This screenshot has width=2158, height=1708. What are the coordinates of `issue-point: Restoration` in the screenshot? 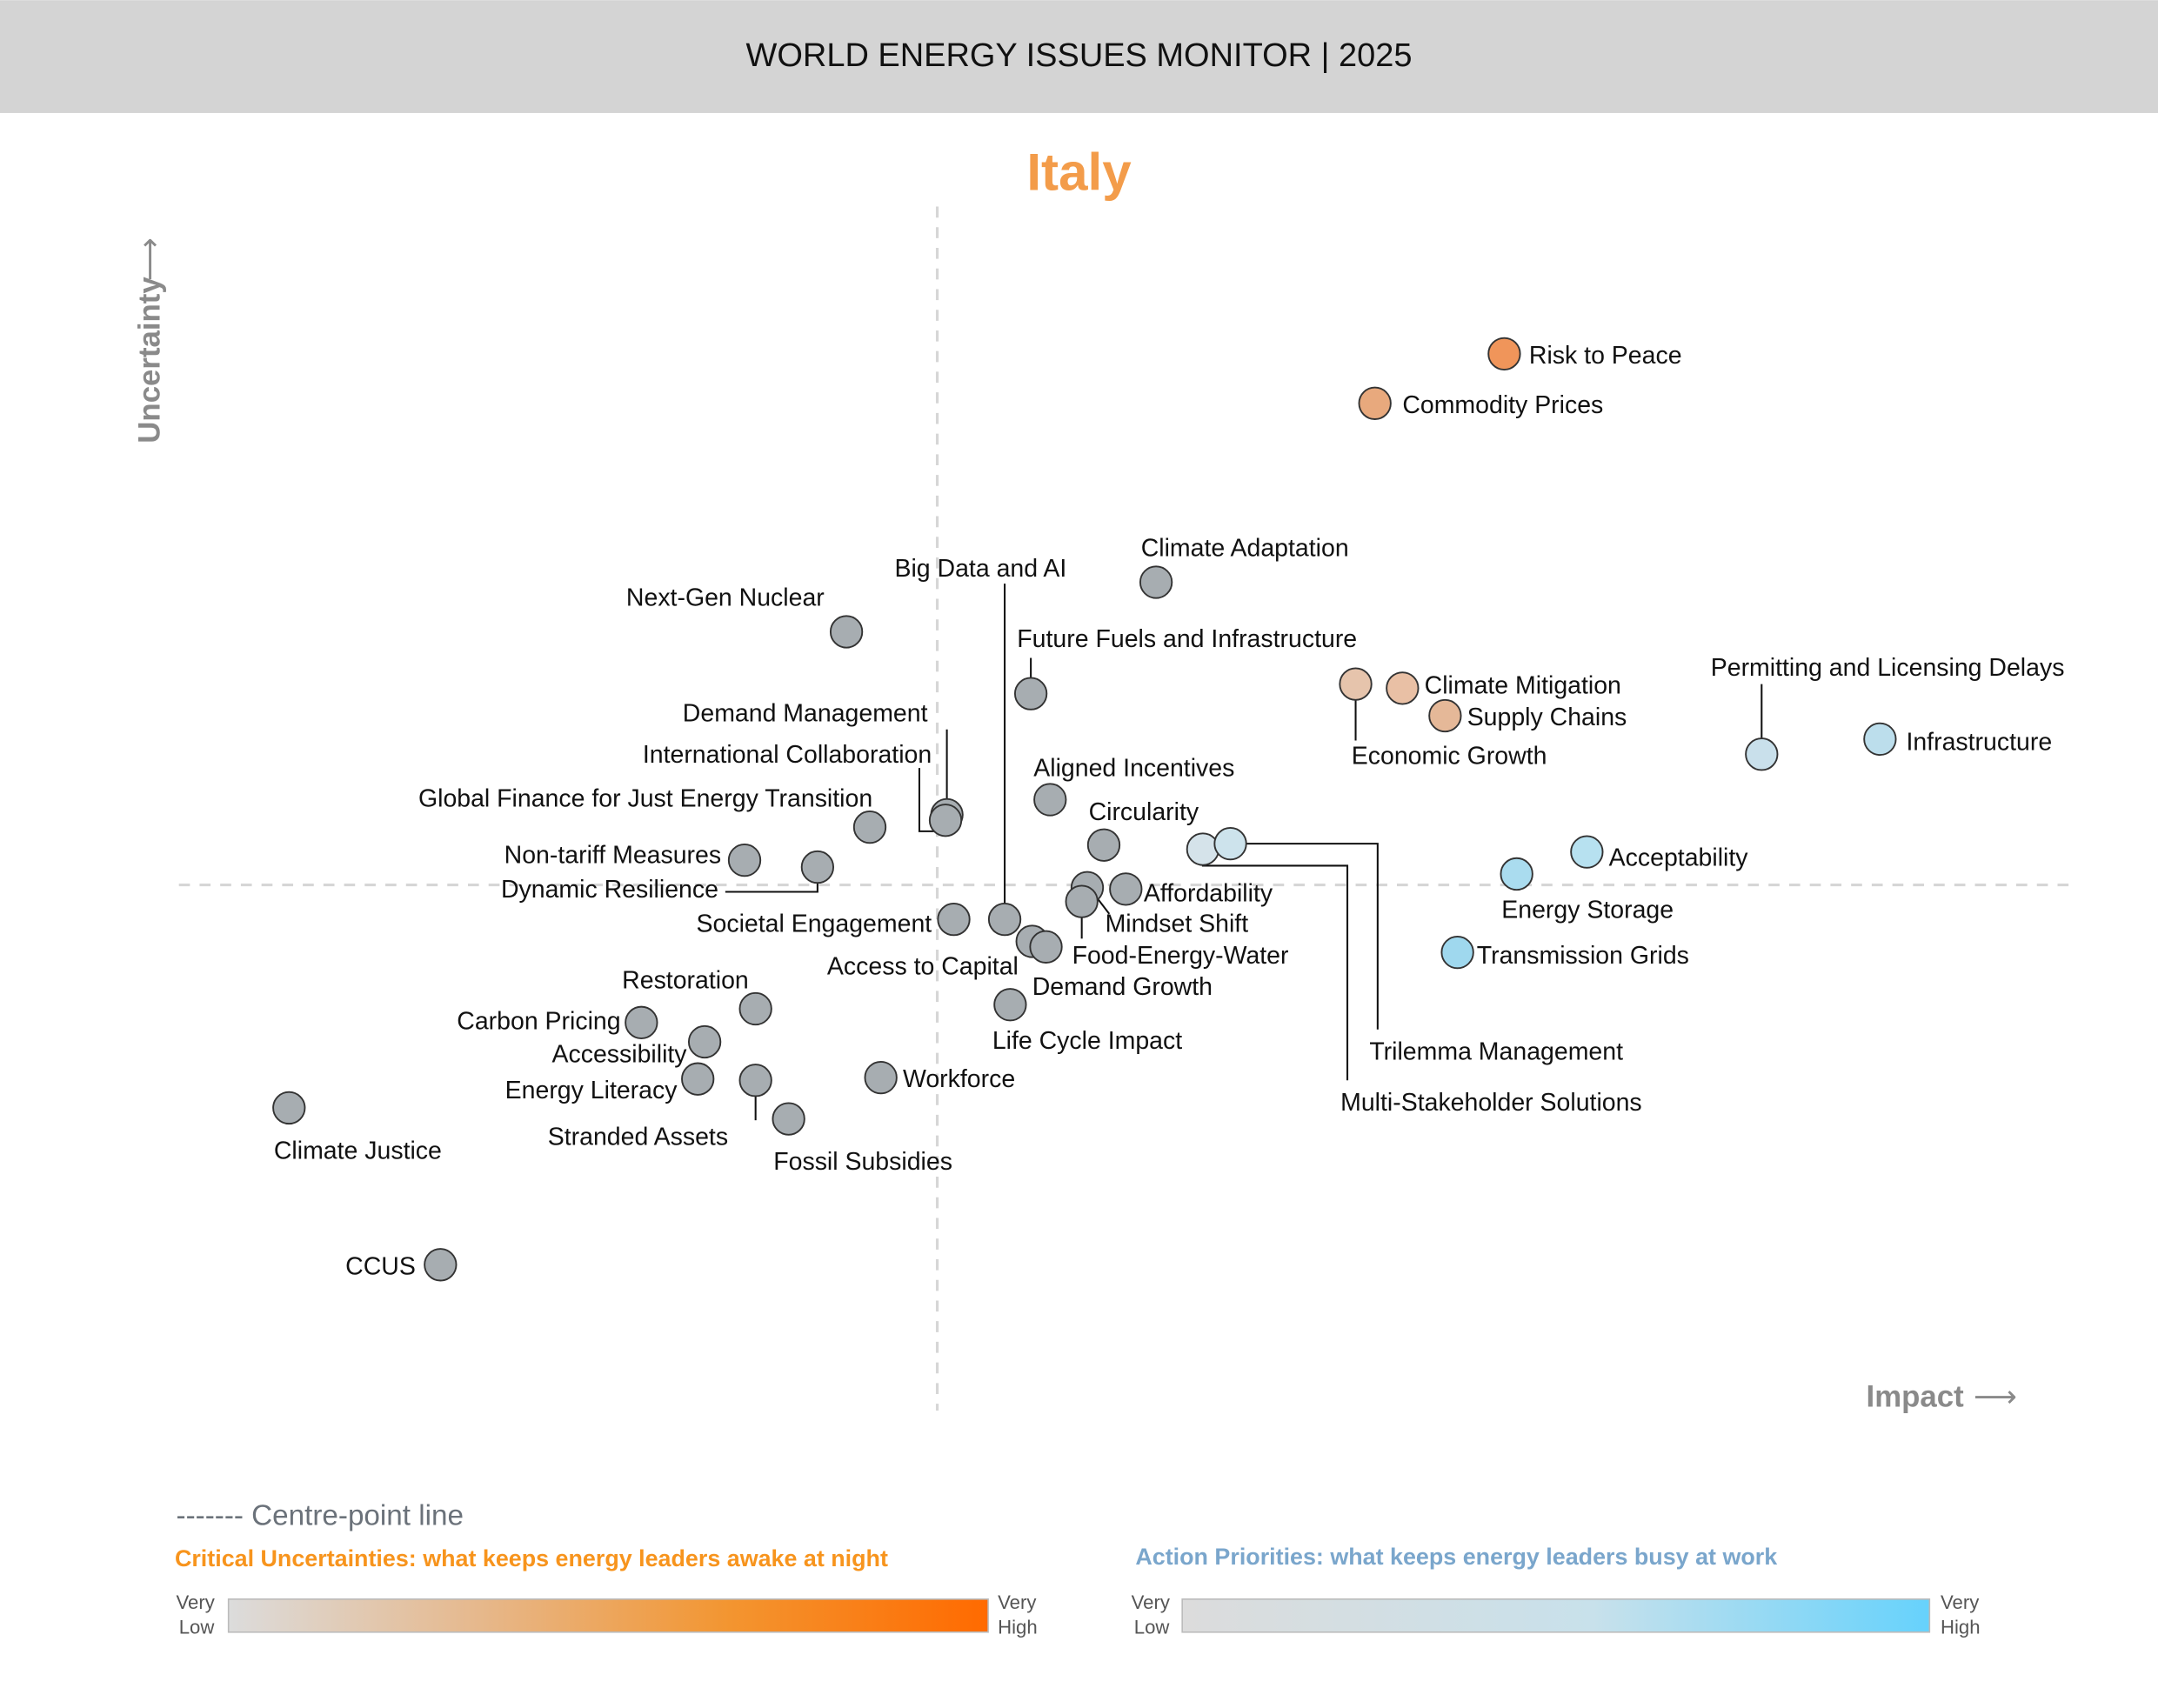 It's located at (697, 996).